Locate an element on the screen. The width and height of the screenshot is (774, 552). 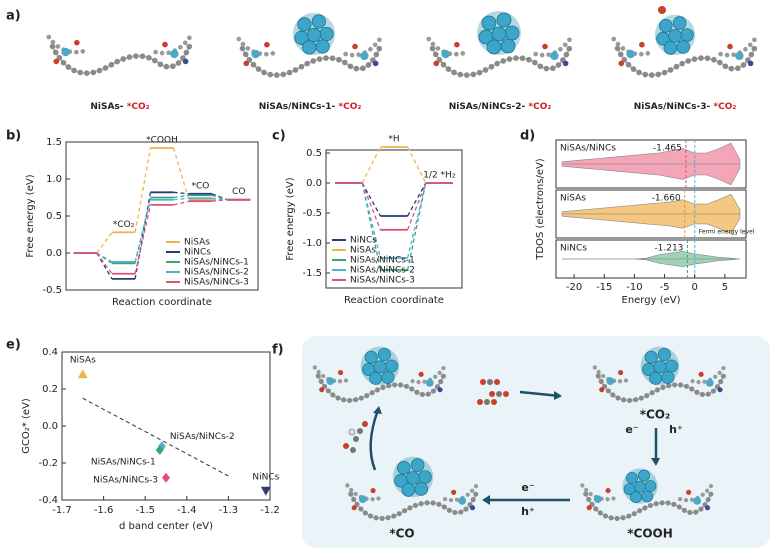
structure-name: NiSAs/NiNCs-1- is located at coordinates (299, 107).